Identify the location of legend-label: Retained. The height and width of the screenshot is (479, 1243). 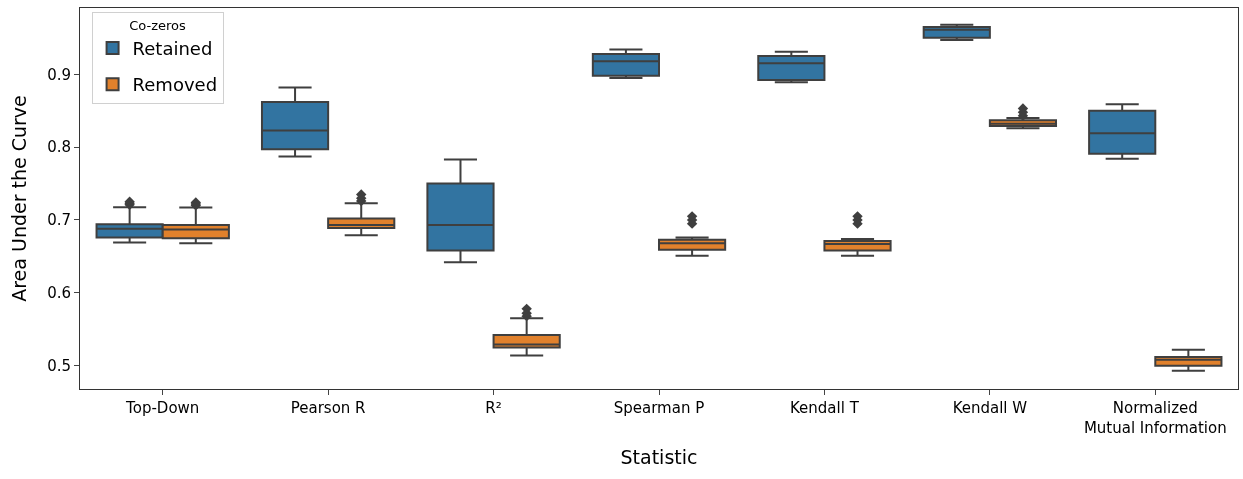
(172, 48).